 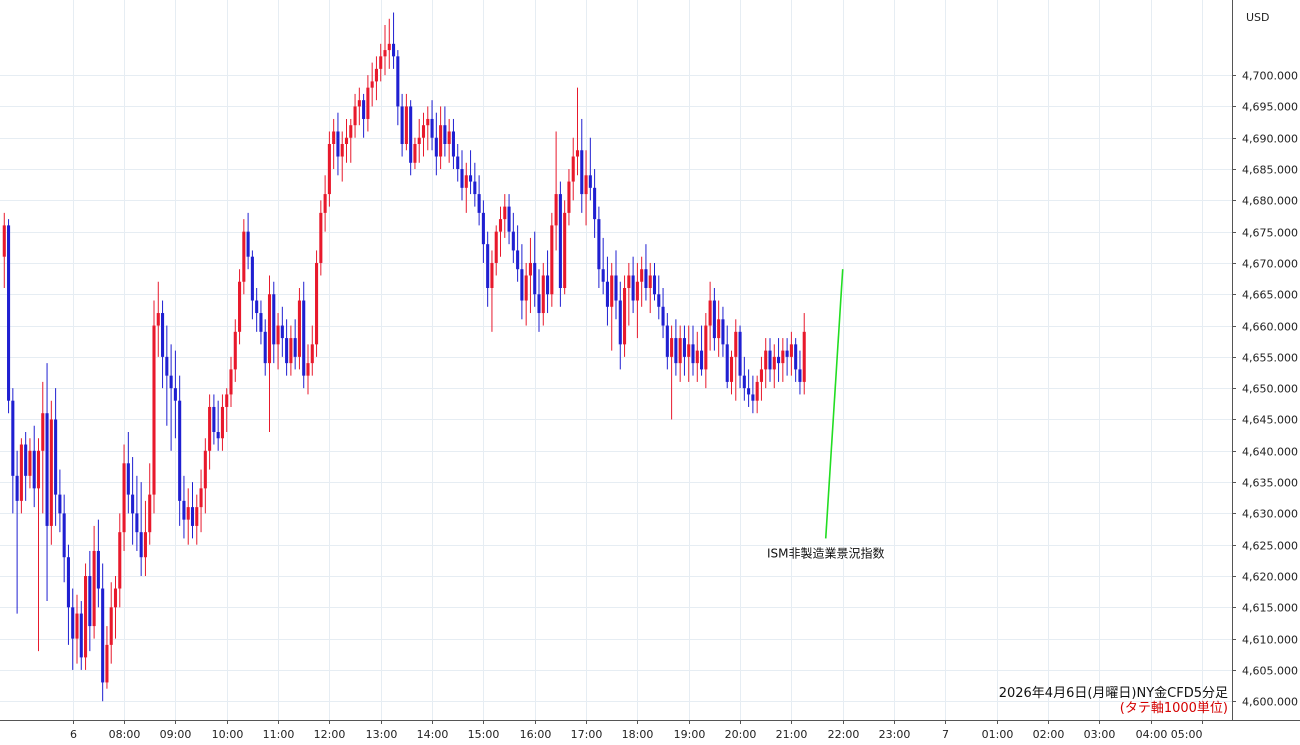 What do you see at coordinates (1270, 546) in the screenshot?
I see `y-tick-label: 4,625.000` at bounding box center [1270, 546].